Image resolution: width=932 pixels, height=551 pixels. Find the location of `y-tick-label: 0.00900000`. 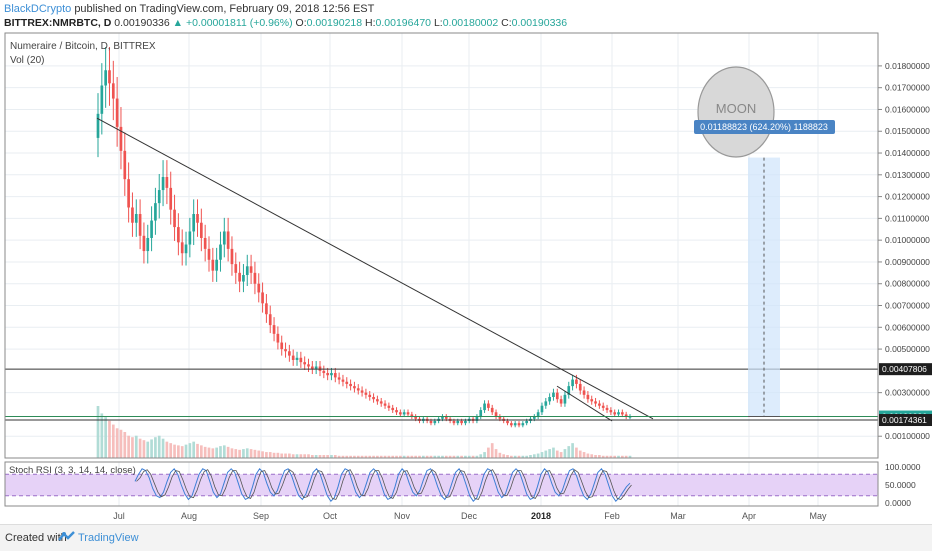

y-tick-label: 0.00900000 is located at coordinates (907, 262).